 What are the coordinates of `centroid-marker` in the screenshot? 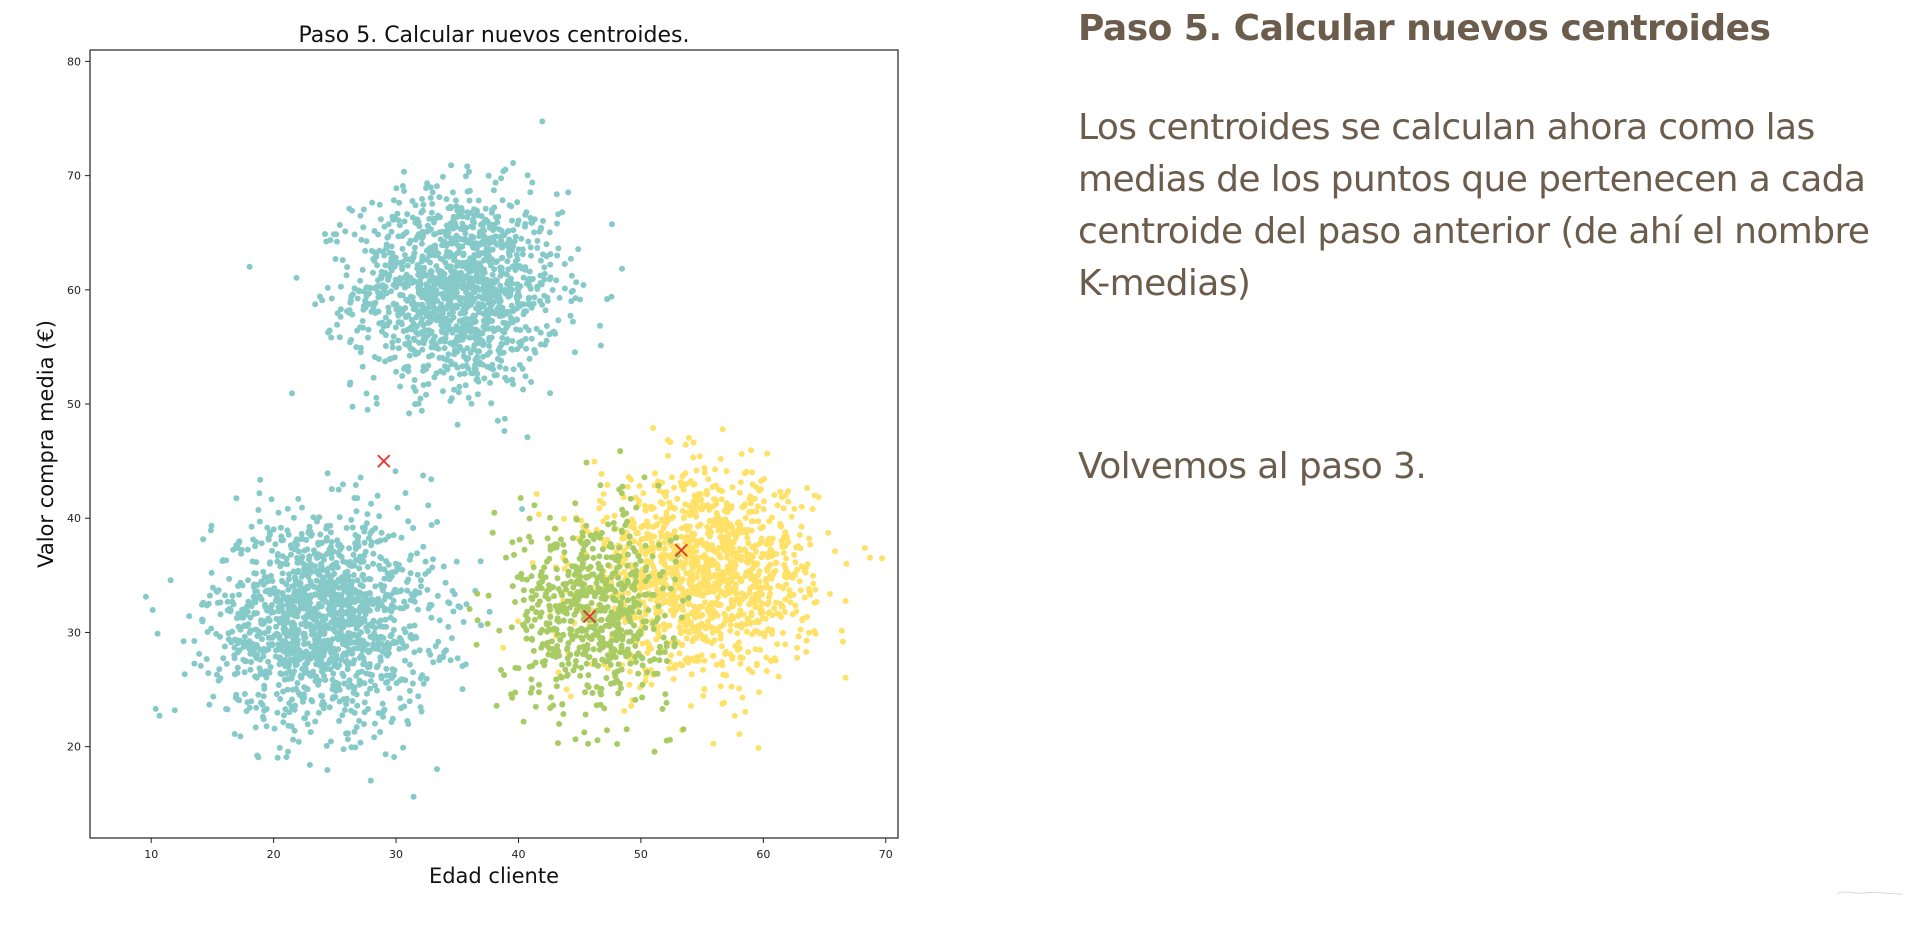 It's located at (589, 616).